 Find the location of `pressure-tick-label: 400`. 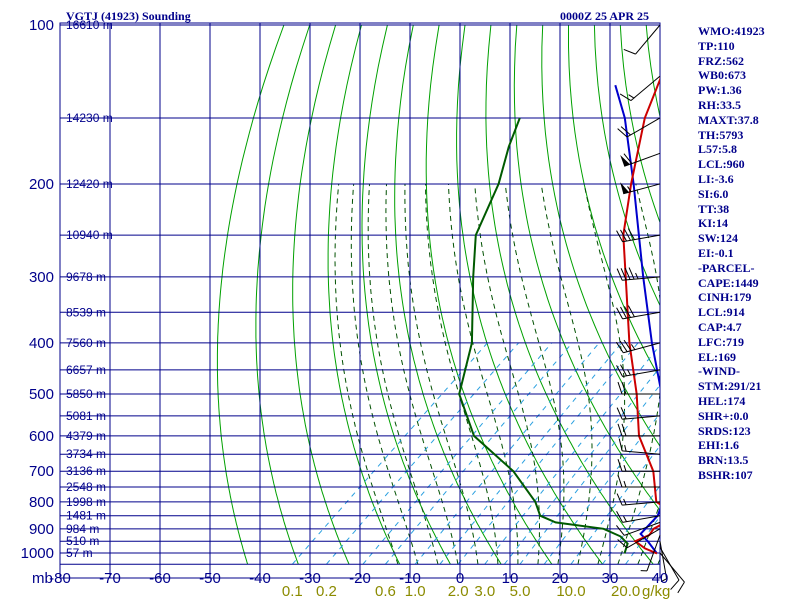

pressure-tick-label: 400 is located at coordinates (41, 343).